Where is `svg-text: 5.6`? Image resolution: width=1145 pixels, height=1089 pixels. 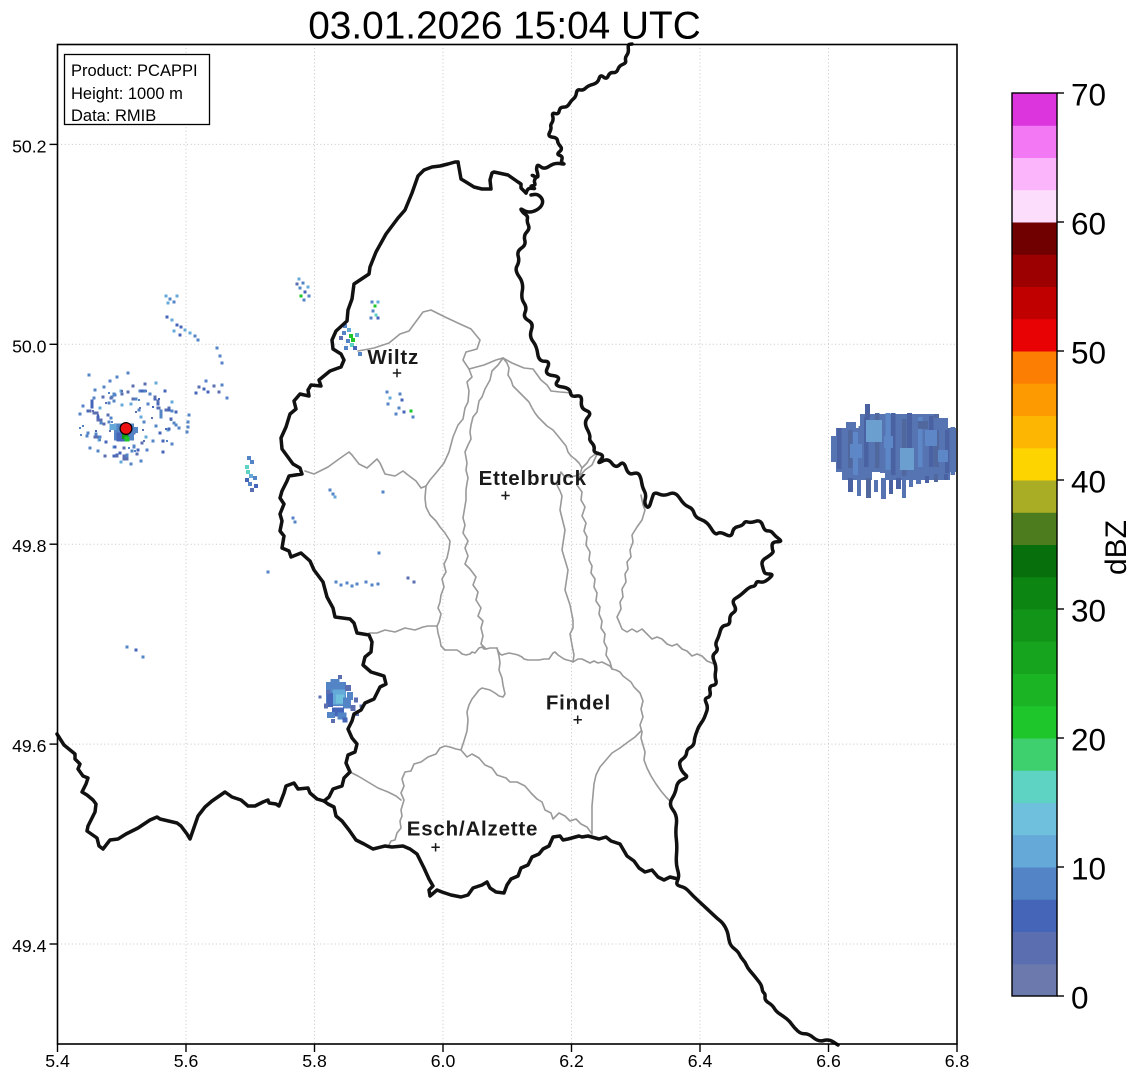
svg-text: 5.6 is located at coordinates (186, 1061).